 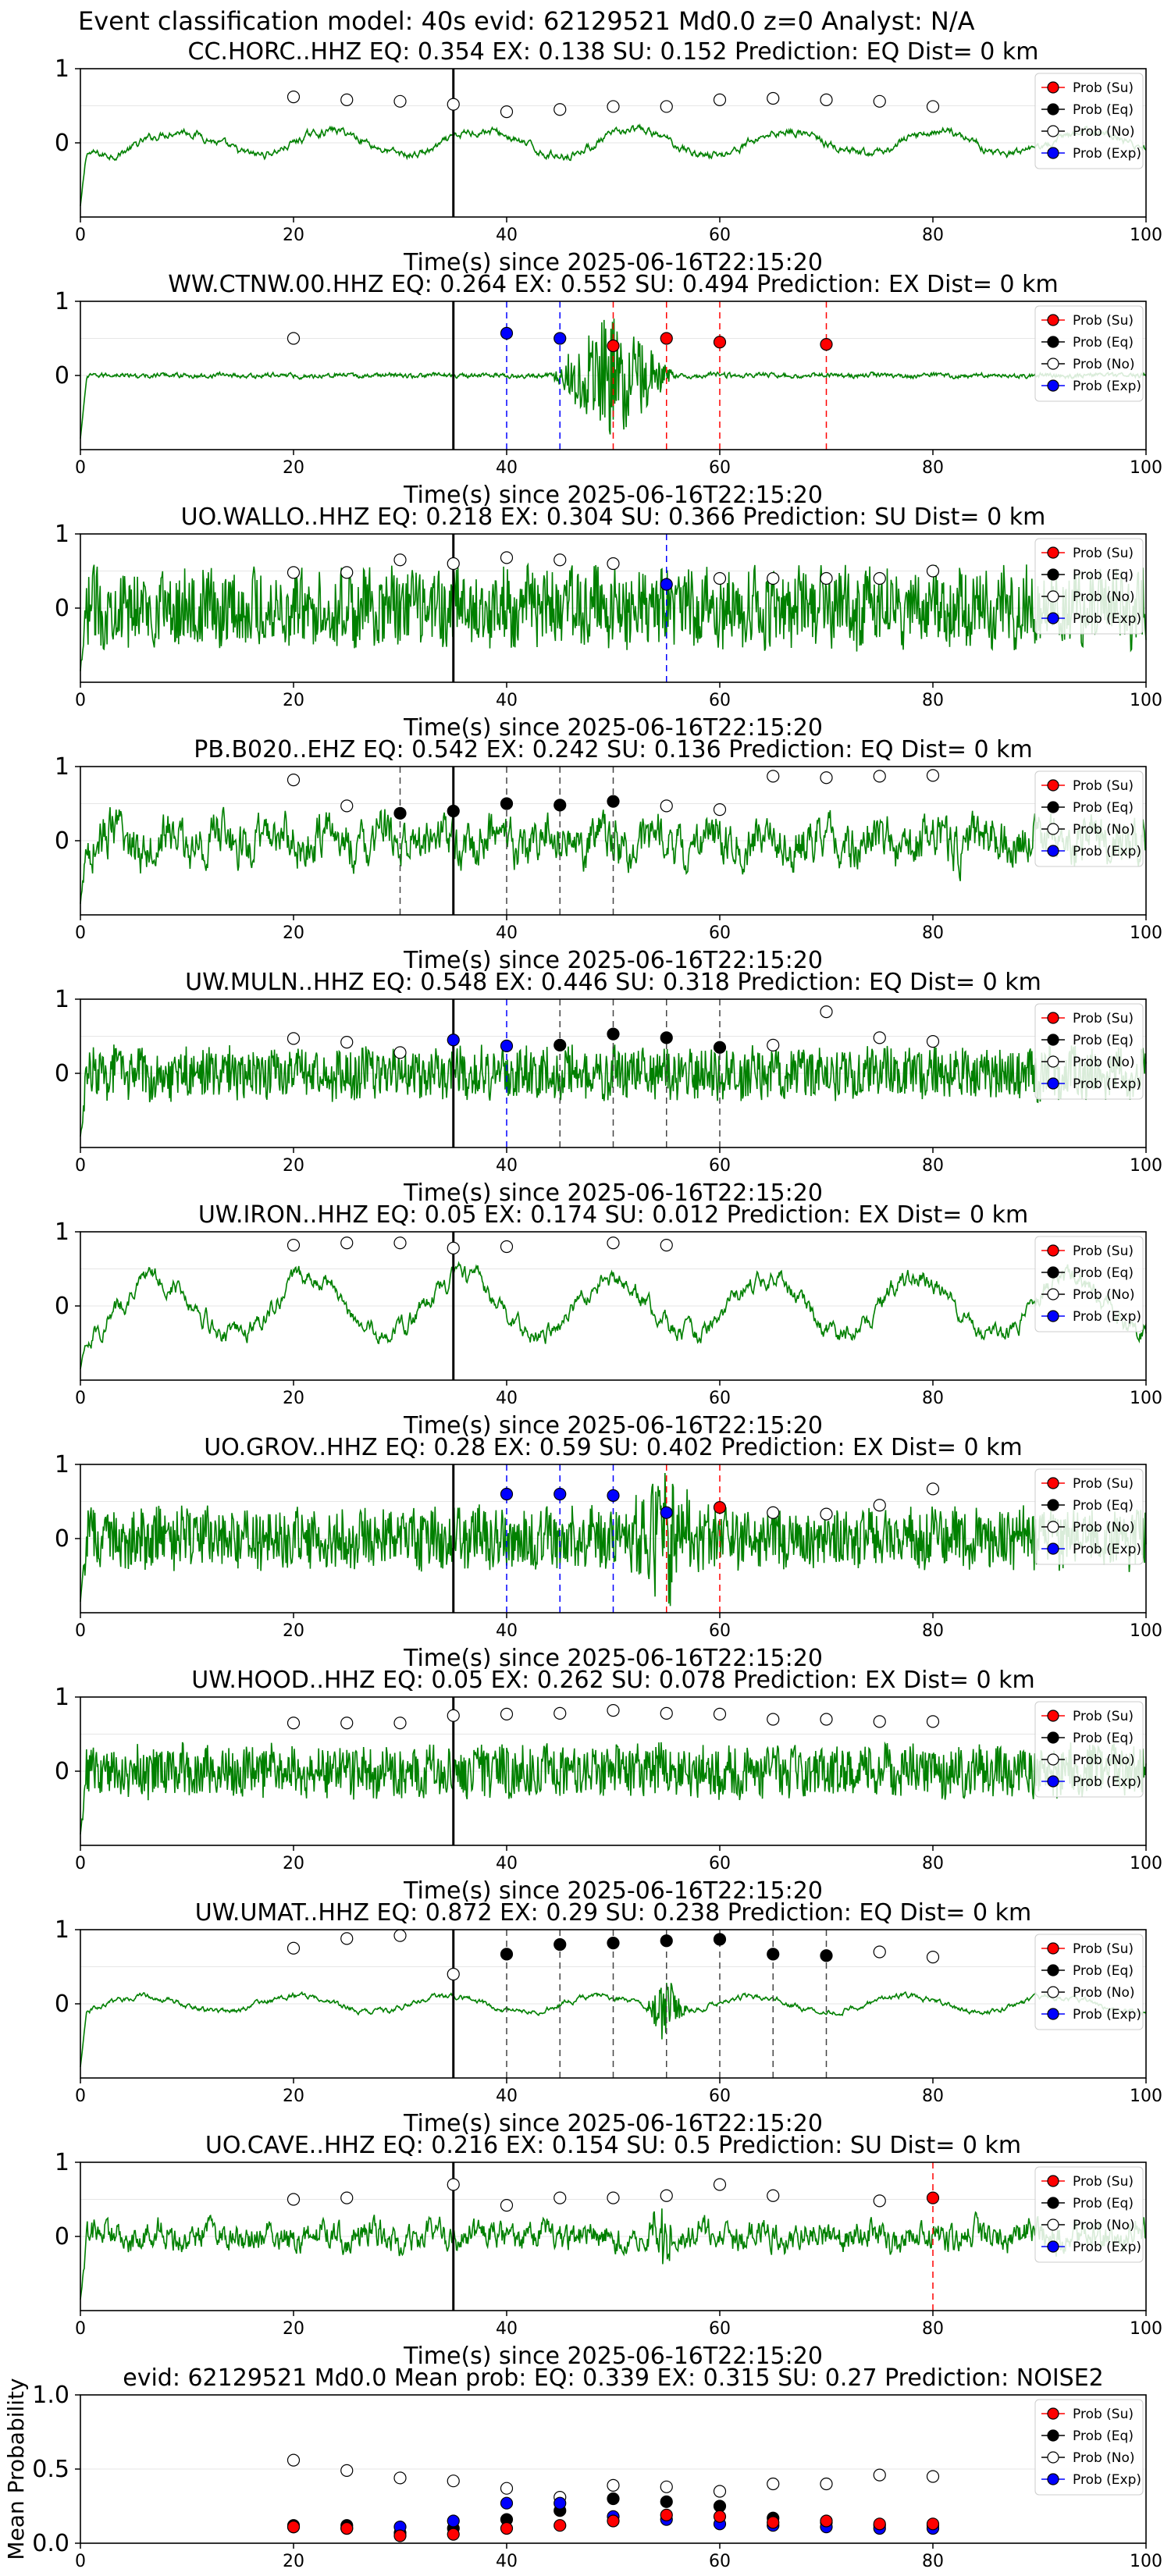 What do you see at coordinates (613, 495) in the screenshot?
I see `x-axis-label: Time(s) since 2025-06-16T22:15:20` at bounding box center [613, 495].